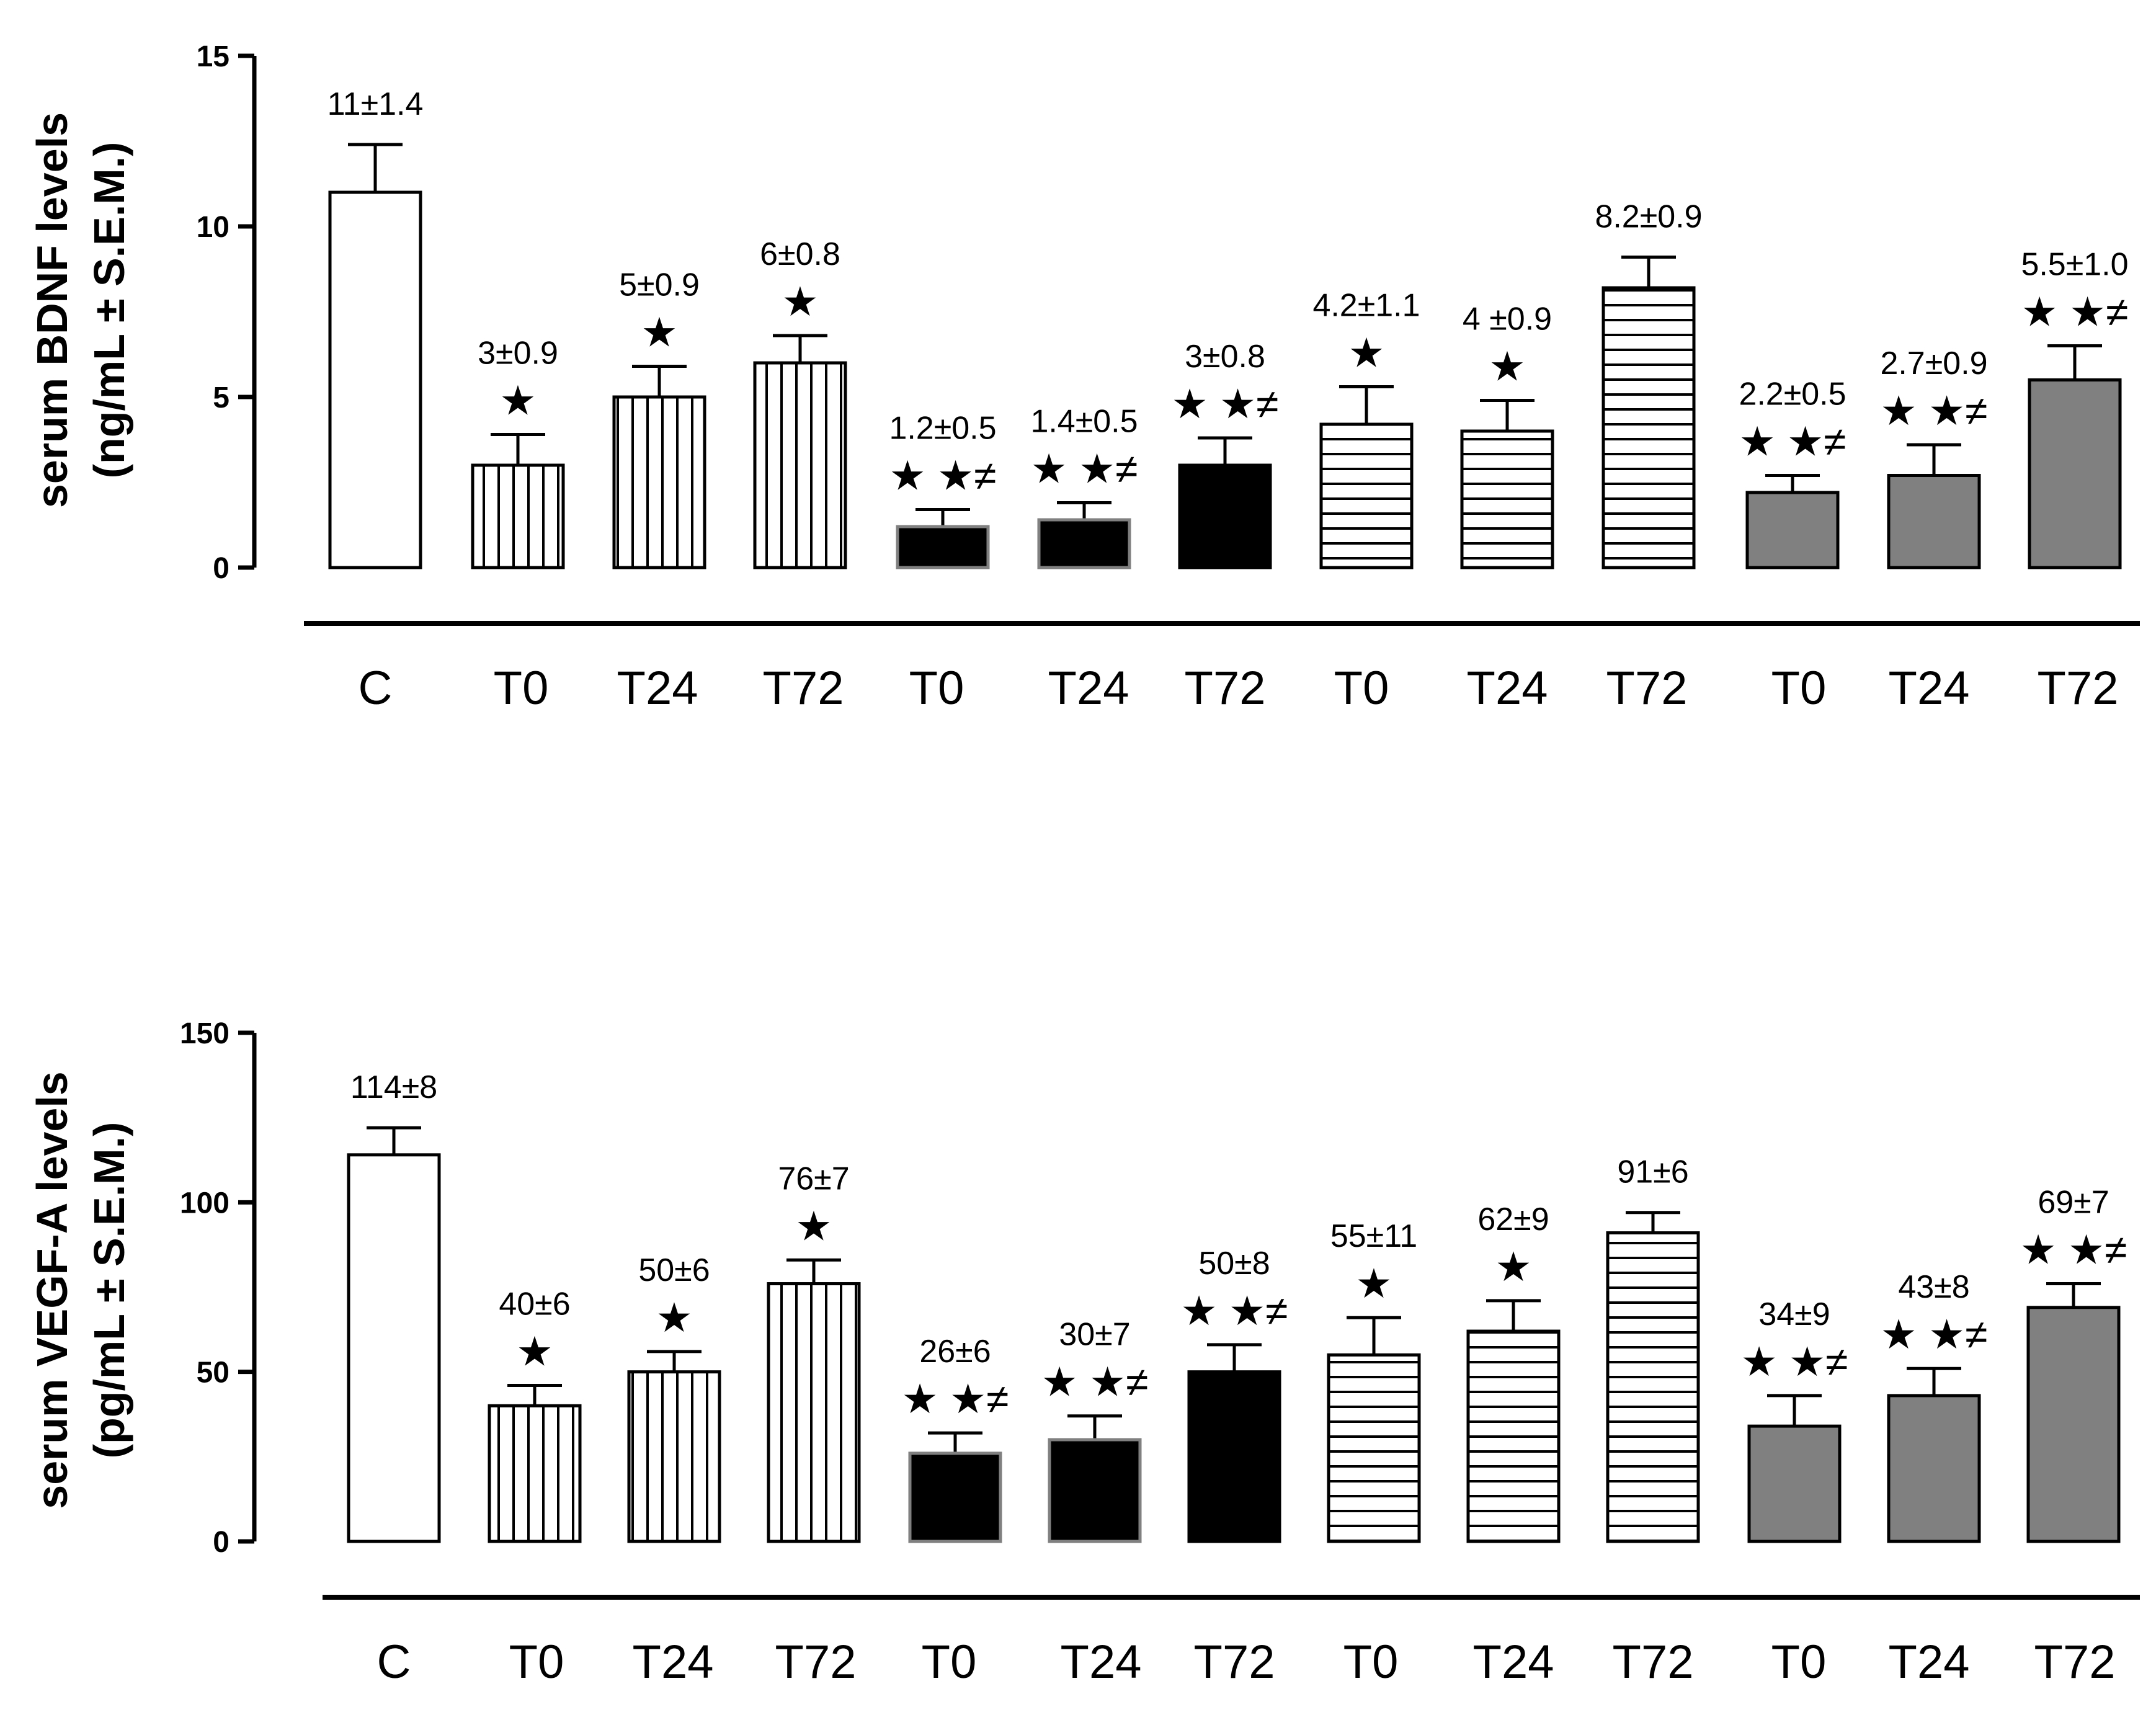 The image size is (2156, 1712). Describe the element at coordinates (1933, 1287) in the screenshot. I see `vegf-value-label: 43±8` at that location.